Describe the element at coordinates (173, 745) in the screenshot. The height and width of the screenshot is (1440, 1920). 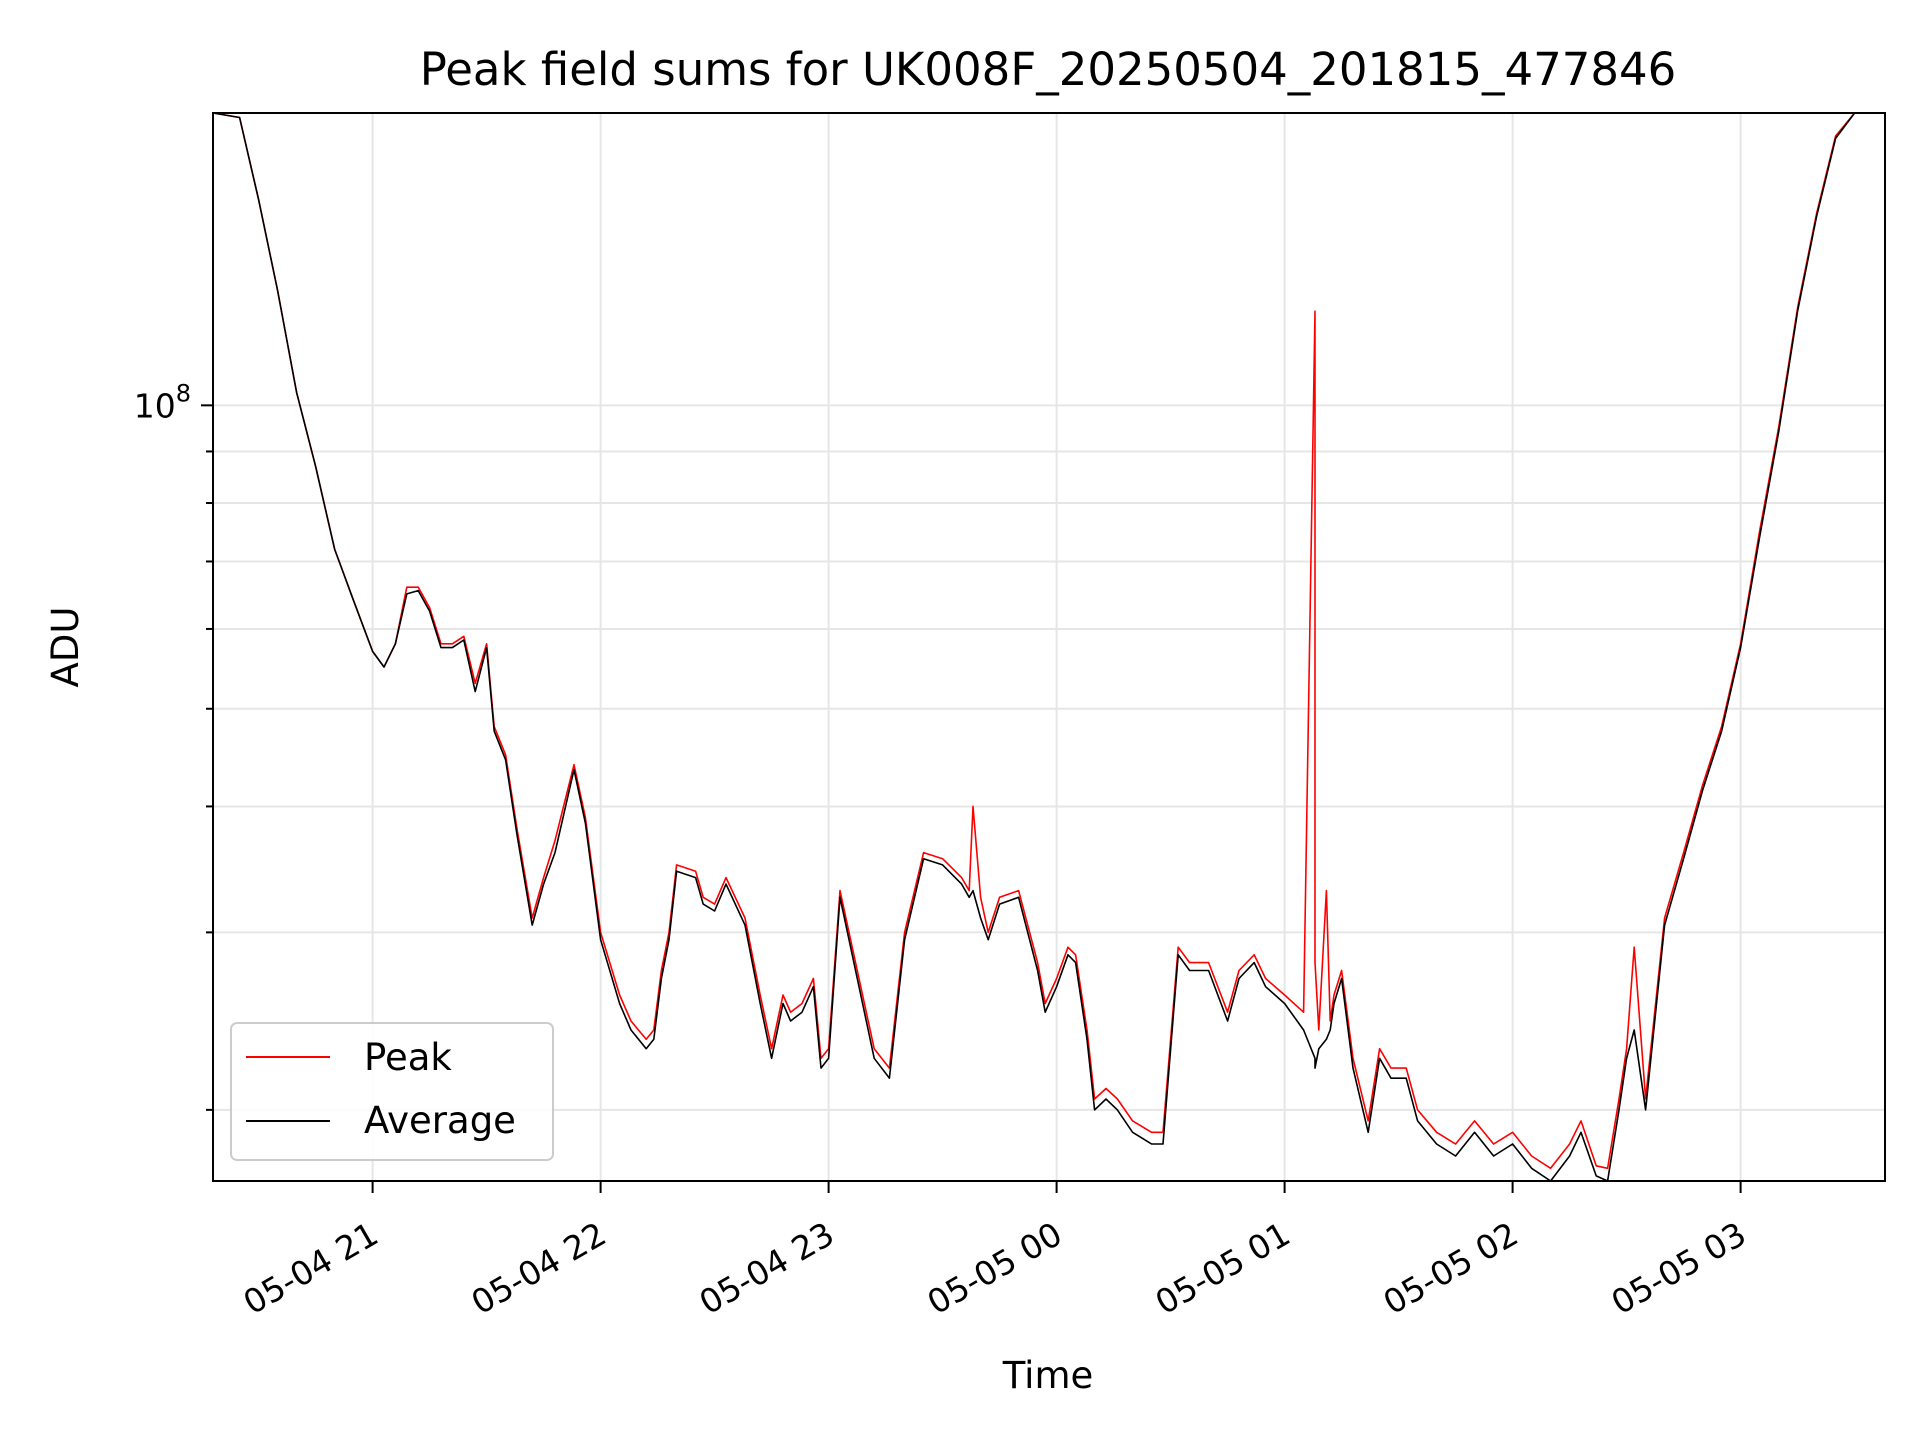
I see `y-axis: 108` at that location.